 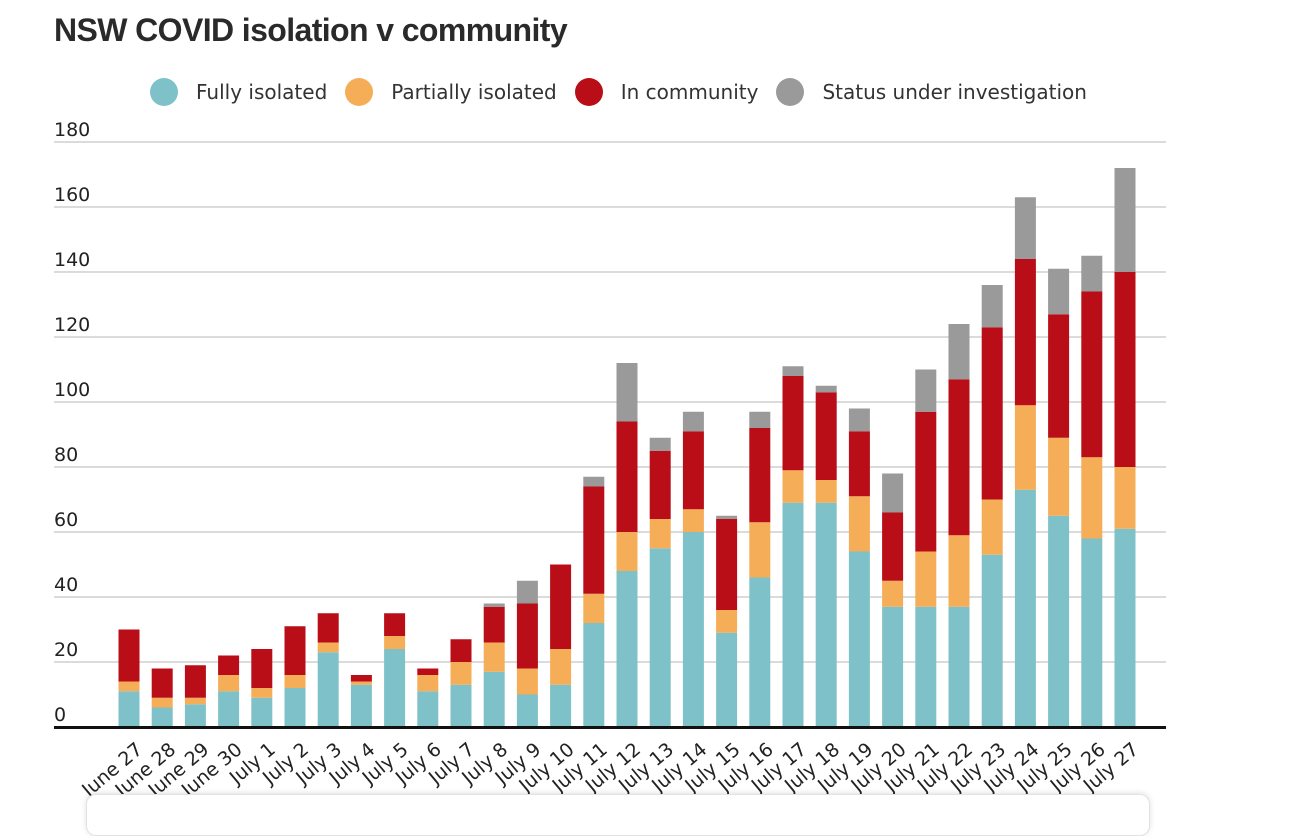 What do you see at coordinates (129, 655) in the screenshot?
I see `bar-june-27-in-community` at bounding box center [129, 655].